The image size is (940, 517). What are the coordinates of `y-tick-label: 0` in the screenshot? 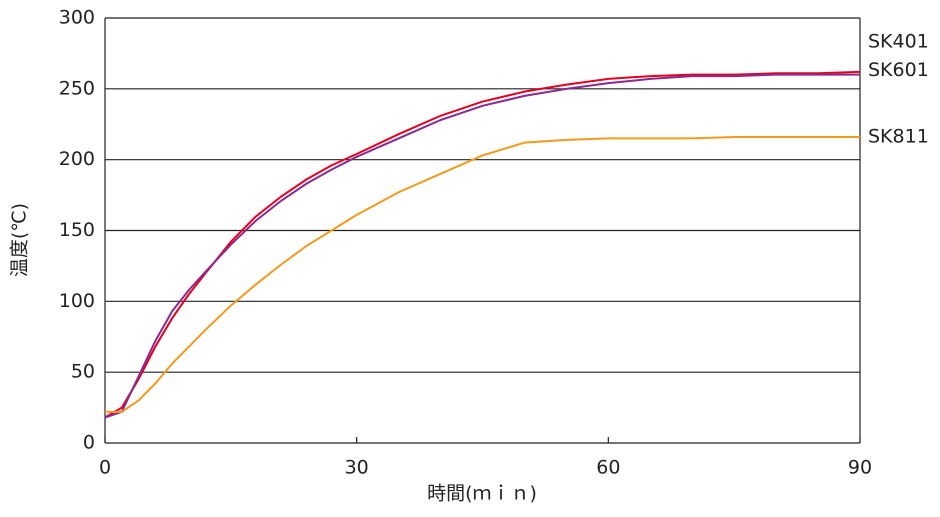 It's located at (89, 443).